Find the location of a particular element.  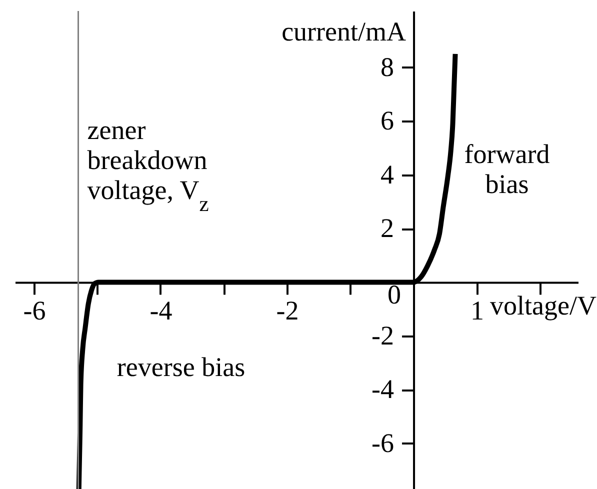

y-tick-label: -4 is located at coordinates (383, 389).